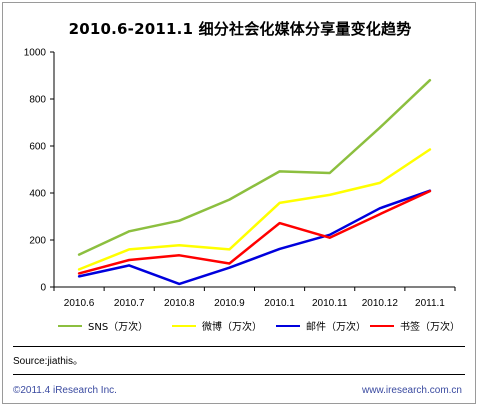 The height and width of the screenshot is (408, 480). I want to click on y-tick-label: 400, so click(37, 194).